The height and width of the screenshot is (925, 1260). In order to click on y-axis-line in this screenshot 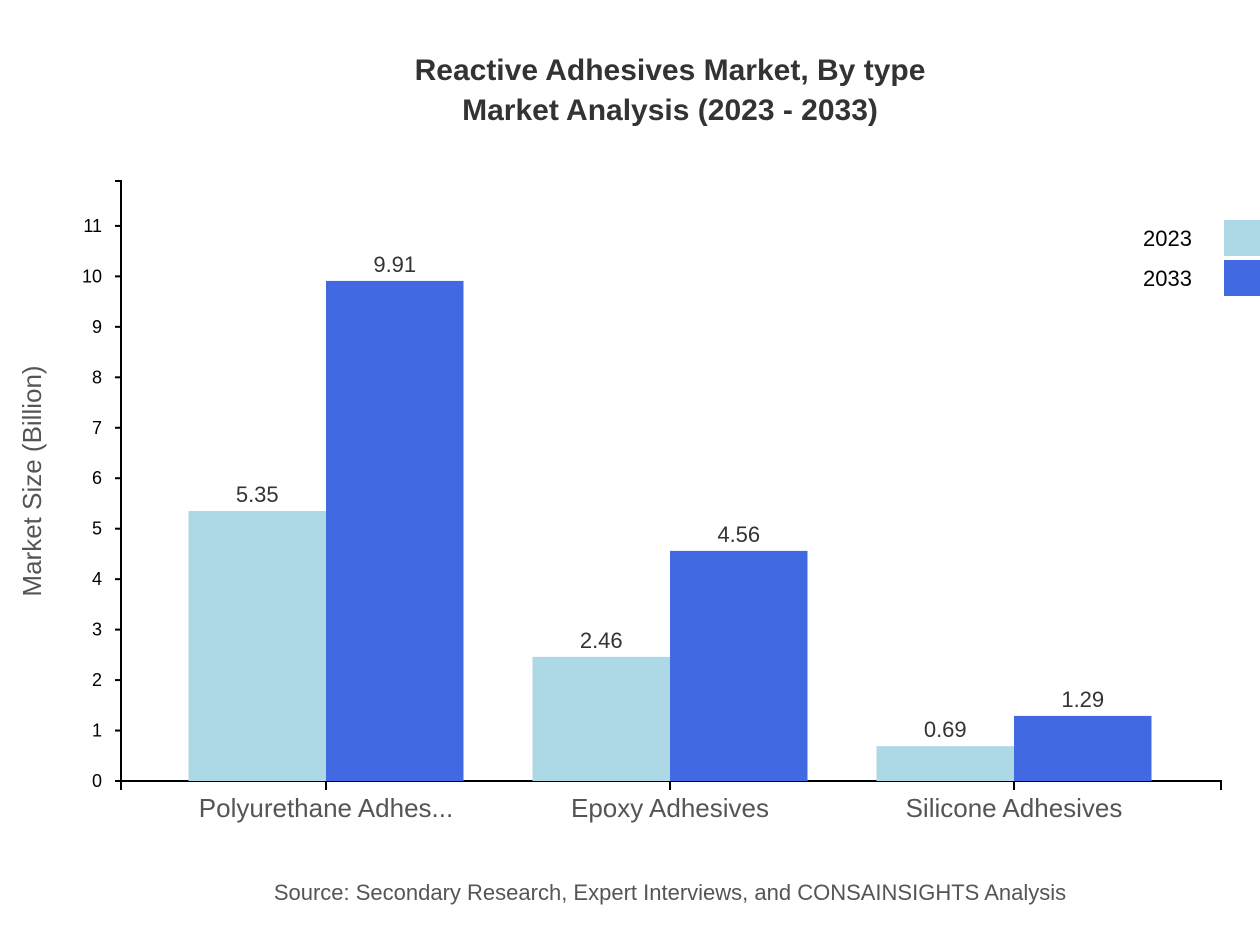, I will do `click(118, 481)`.